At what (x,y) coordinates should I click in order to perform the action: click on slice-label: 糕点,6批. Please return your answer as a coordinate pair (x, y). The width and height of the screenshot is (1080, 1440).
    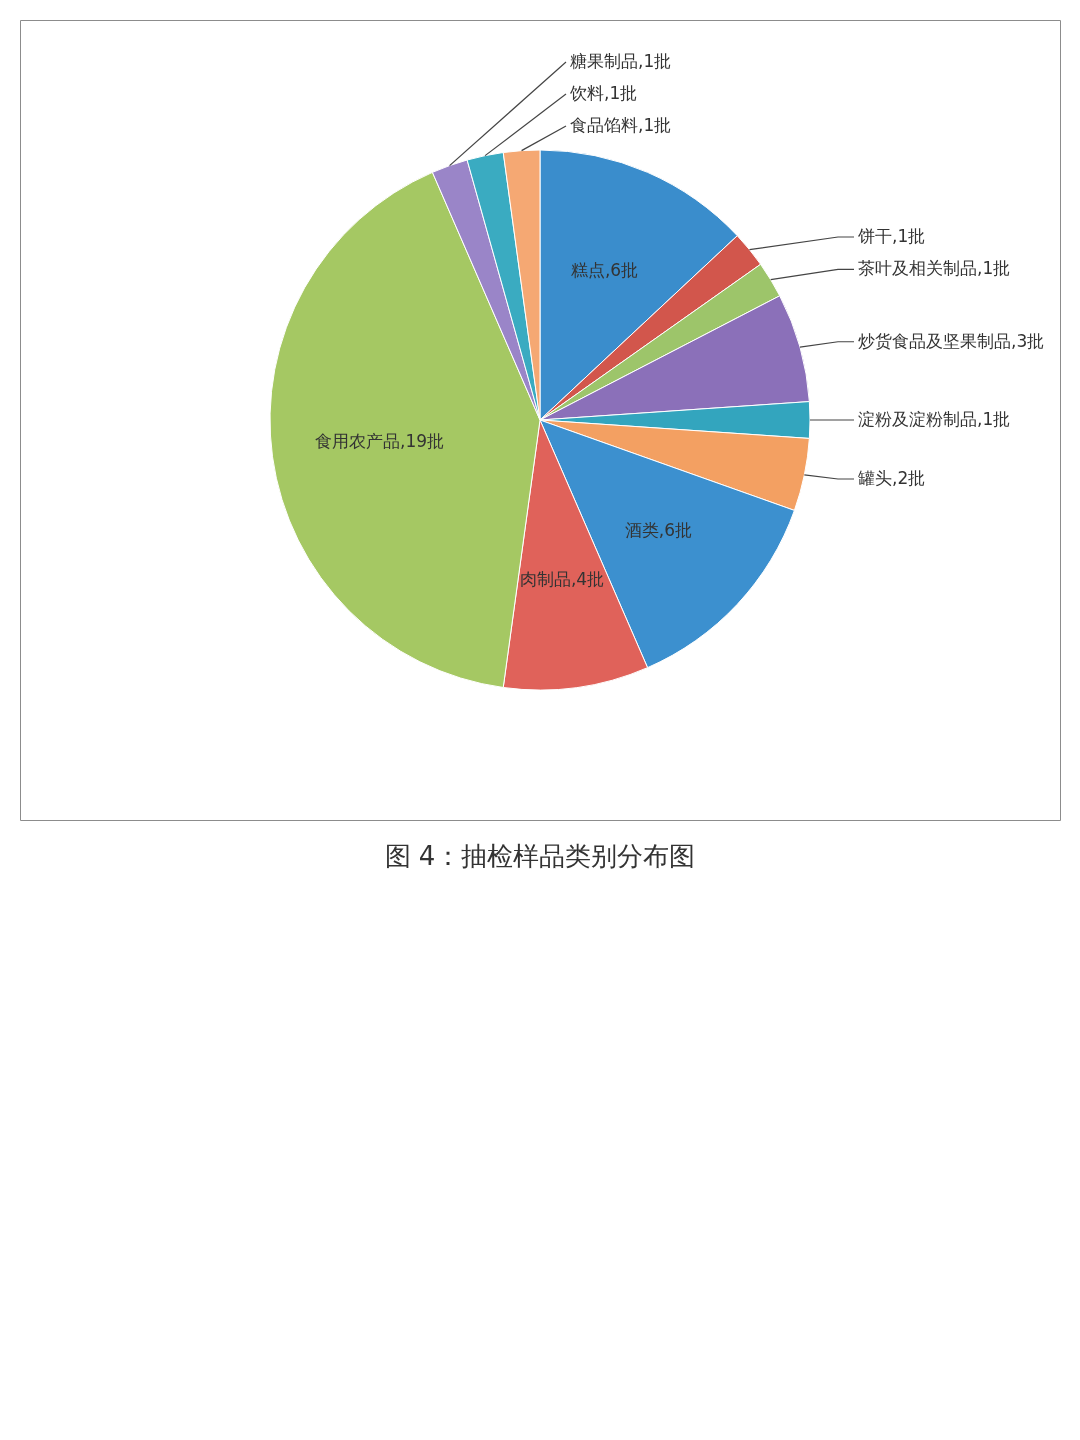
    Looking at the image, I should click on (604, 270).